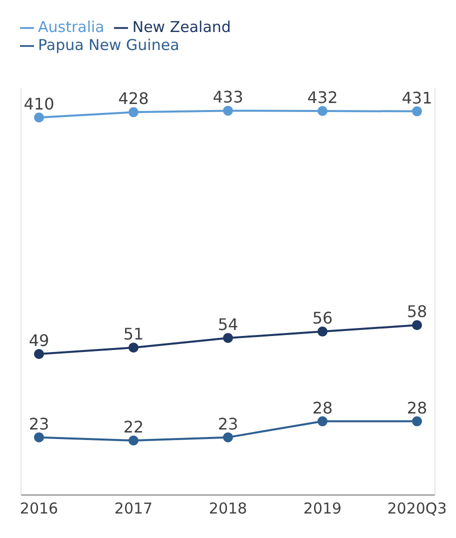  I want to click on data-label: 54, so click(228, 324).